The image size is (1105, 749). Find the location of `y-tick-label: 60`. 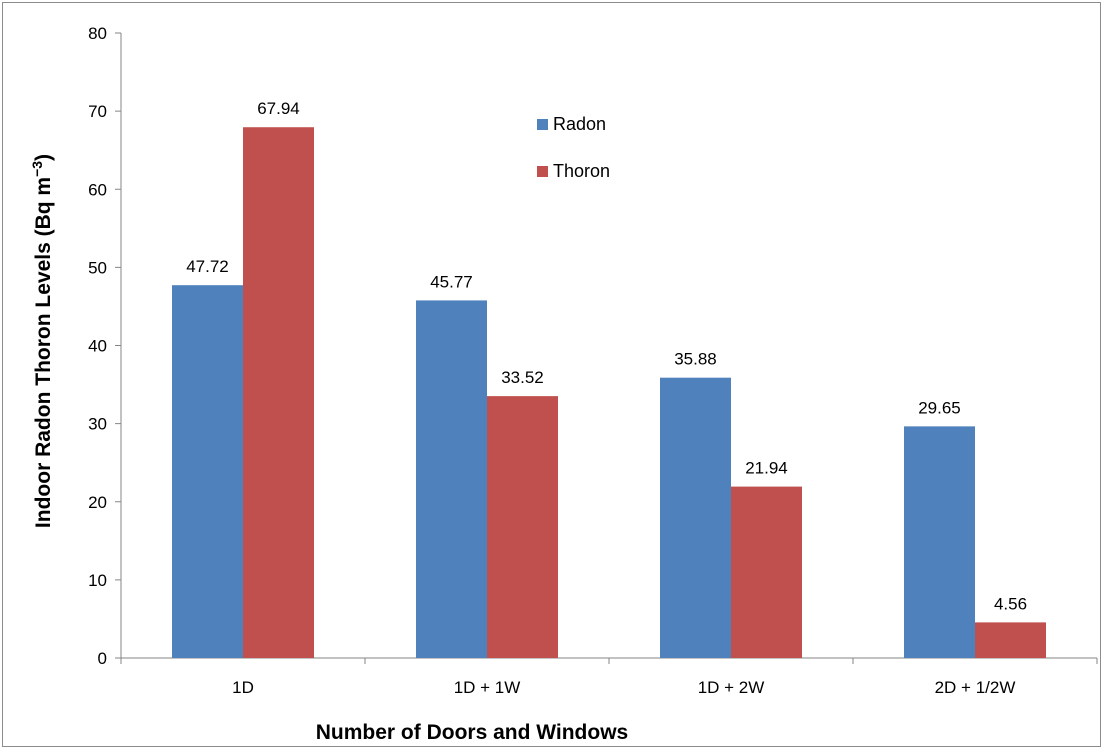

y-tick-label: 60 is located at coordinates (97, 189).